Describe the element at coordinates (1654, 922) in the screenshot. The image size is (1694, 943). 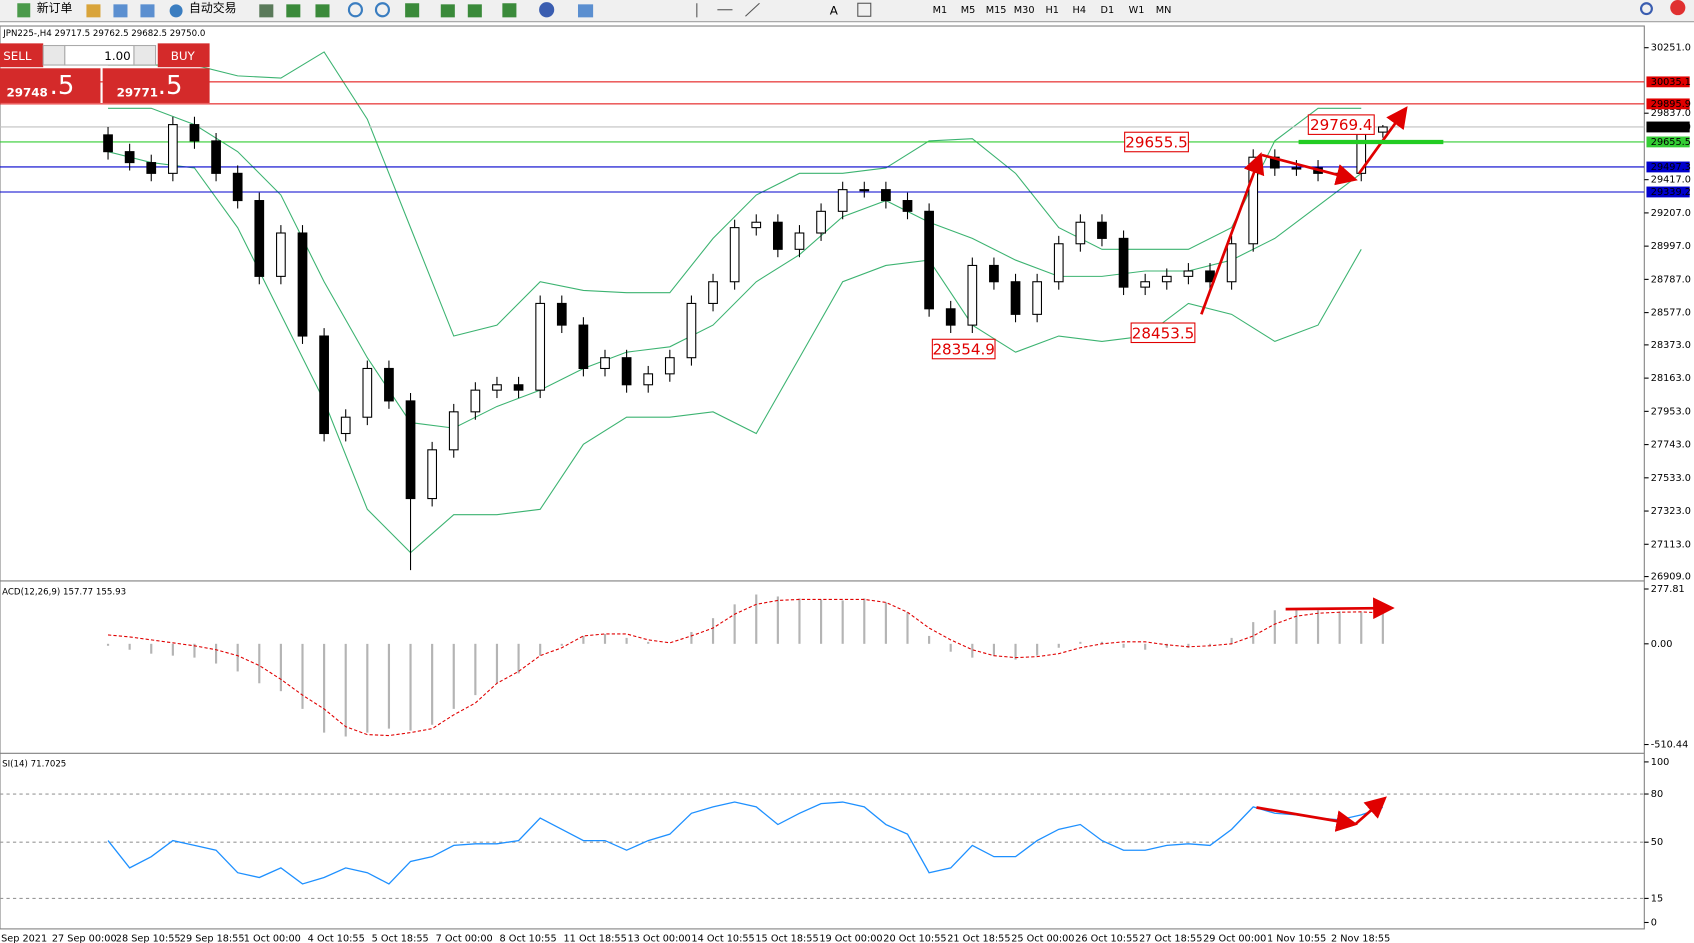
I see `y-tick-label: 0` at that location.